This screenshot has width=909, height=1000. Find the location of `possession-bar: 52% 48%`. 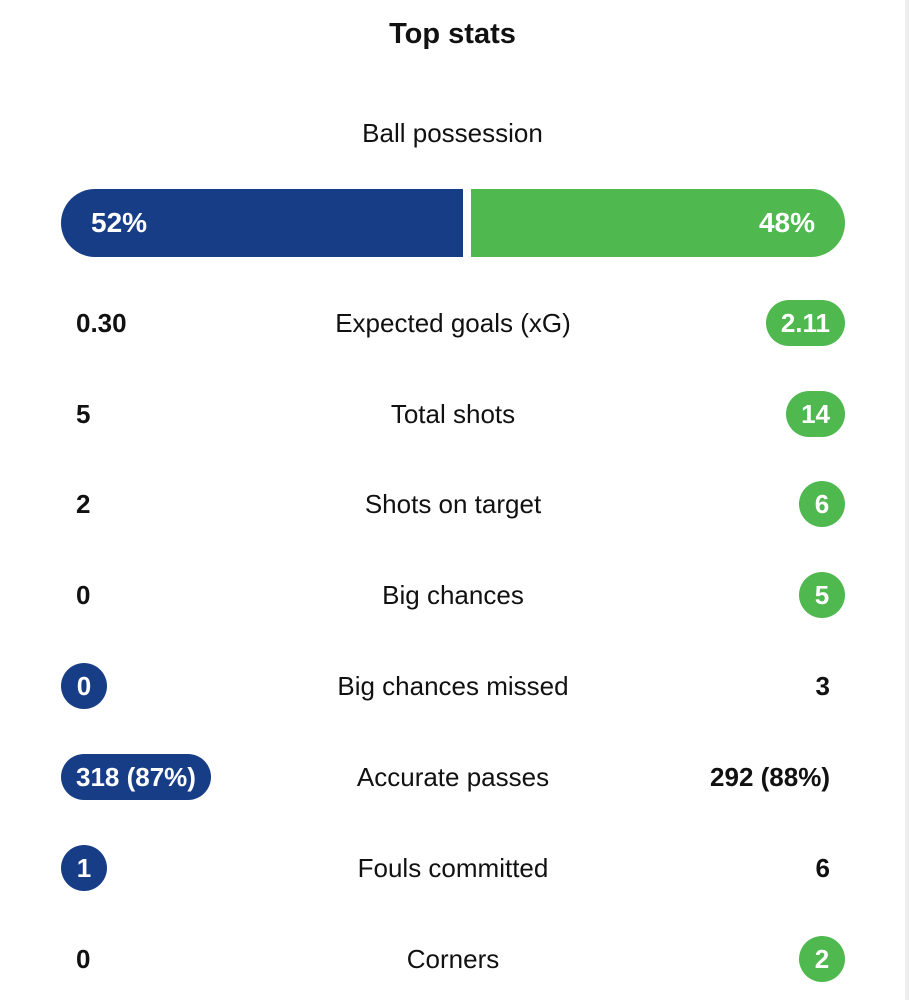

possession-bar: 52% 48% is located at coordinates (453, 223).